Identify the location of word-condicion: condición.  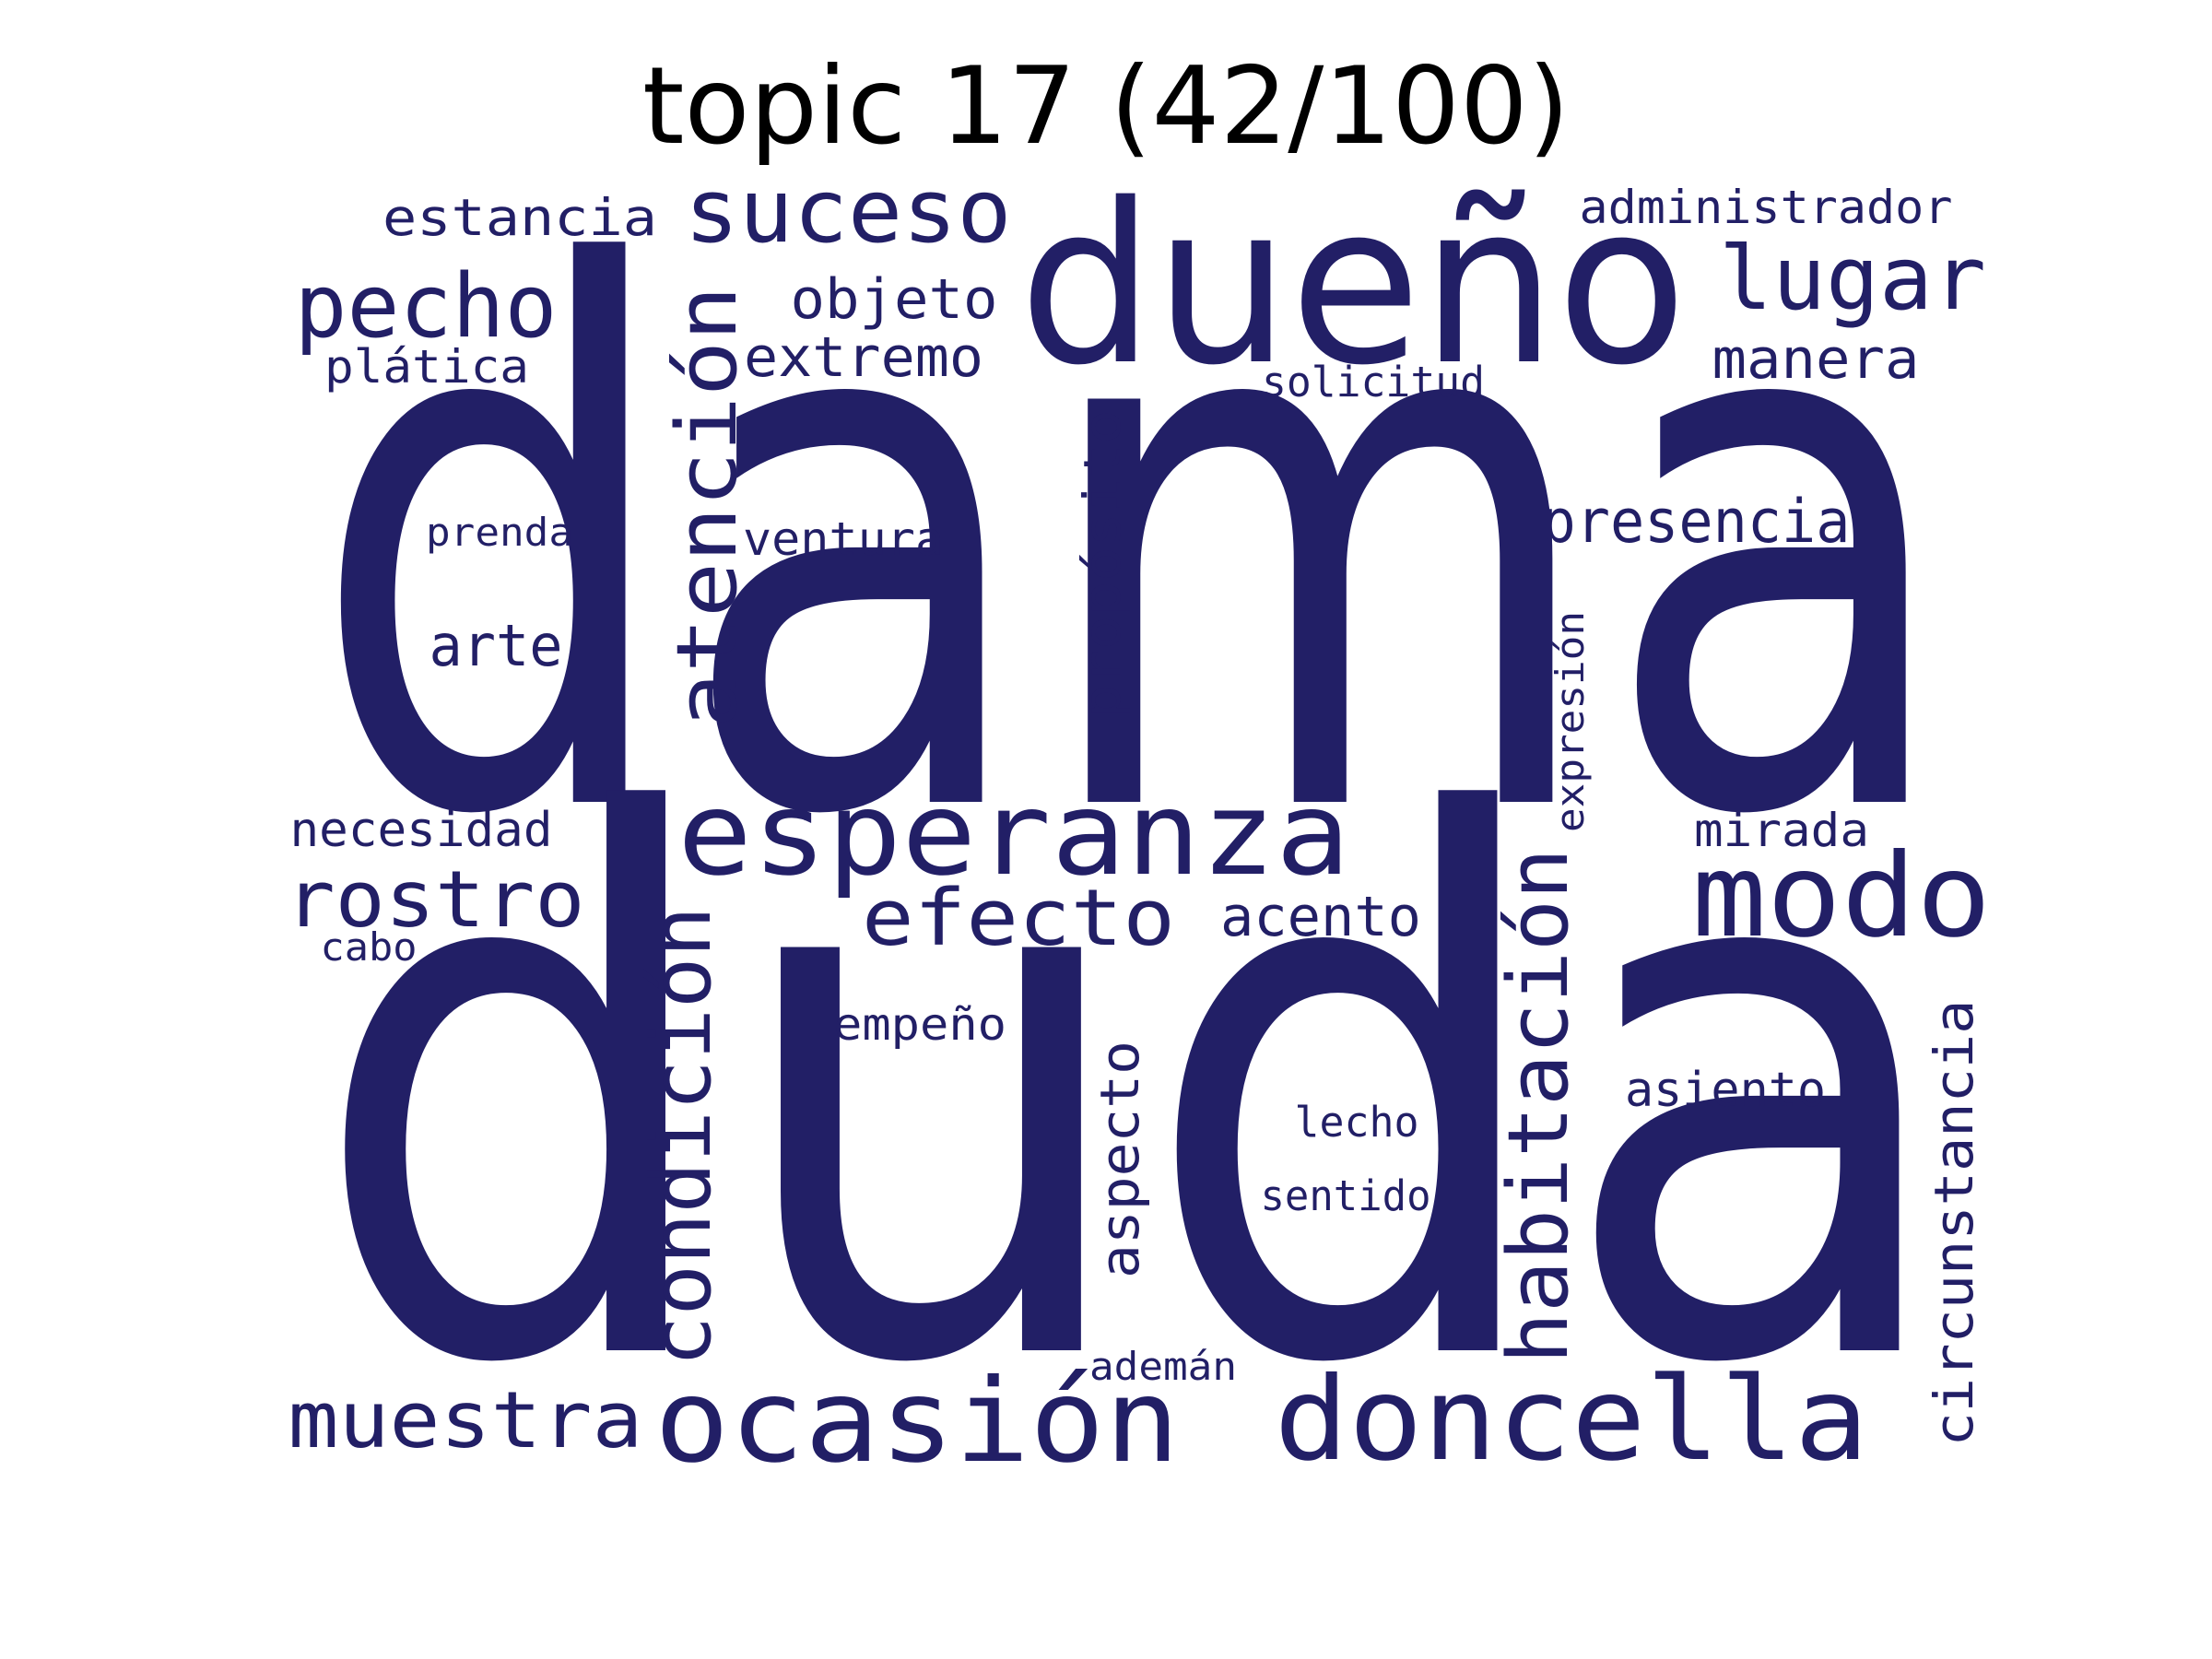
(681, 1136).